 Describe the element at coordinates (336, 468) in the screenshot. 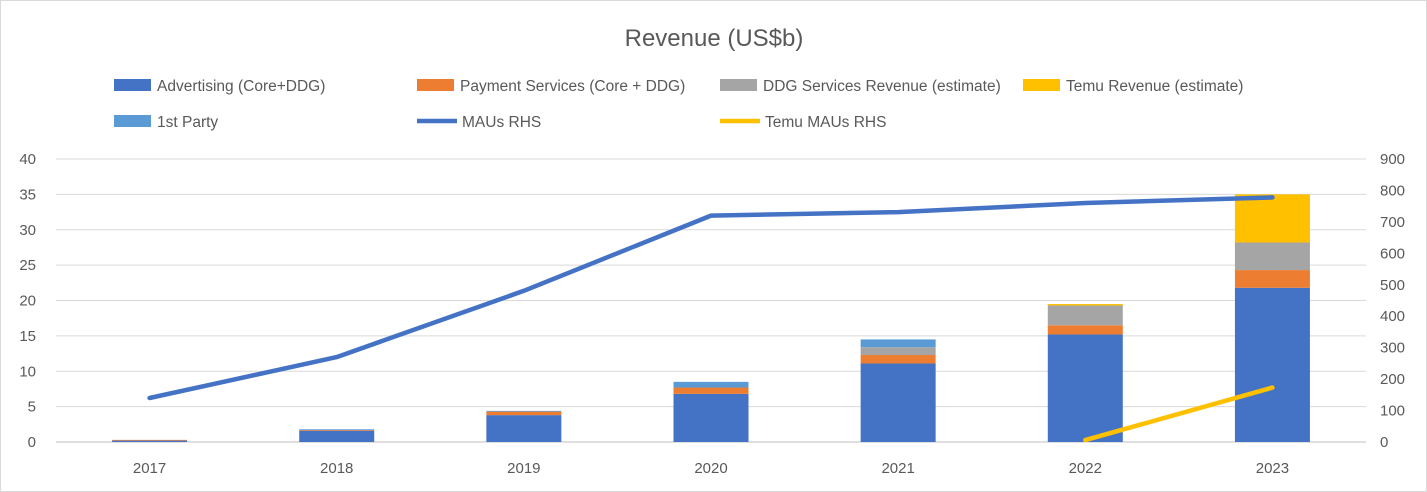

I see `x-tick-label: 2018` at that location.